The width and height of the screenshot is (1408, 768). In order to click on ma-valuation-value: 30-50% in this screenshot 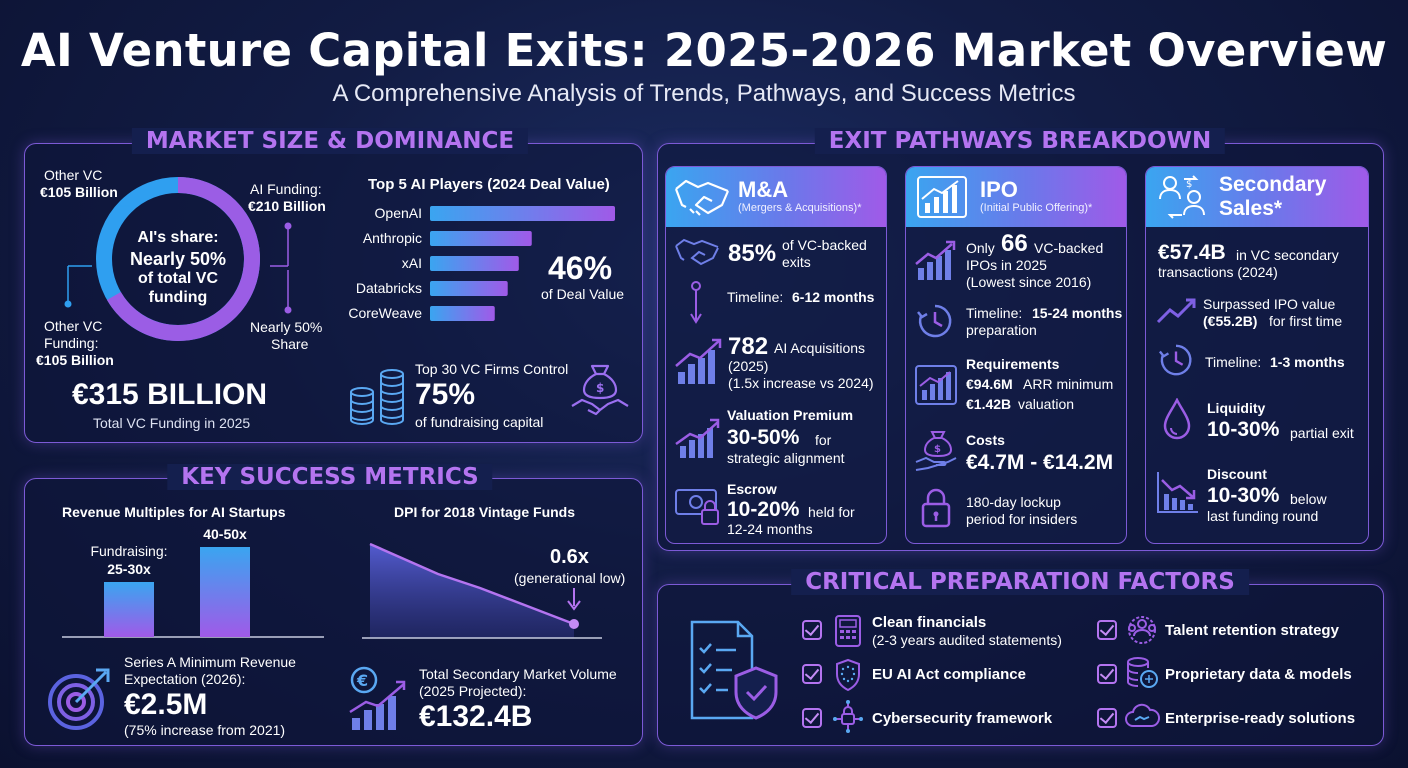, I will do `click(763, 437)`.